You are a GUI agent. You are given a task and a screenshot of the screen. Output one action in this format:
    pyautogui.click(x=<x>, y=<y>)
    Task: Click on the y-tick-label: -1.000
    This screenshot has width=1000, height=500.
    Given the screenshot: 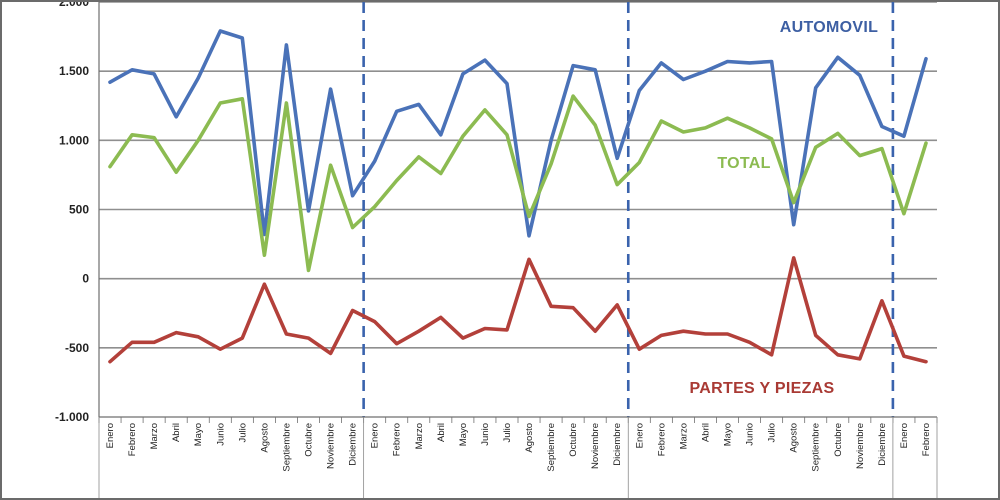 What is the action you would take?
    pyautogui.click(x=72, y=417)
    